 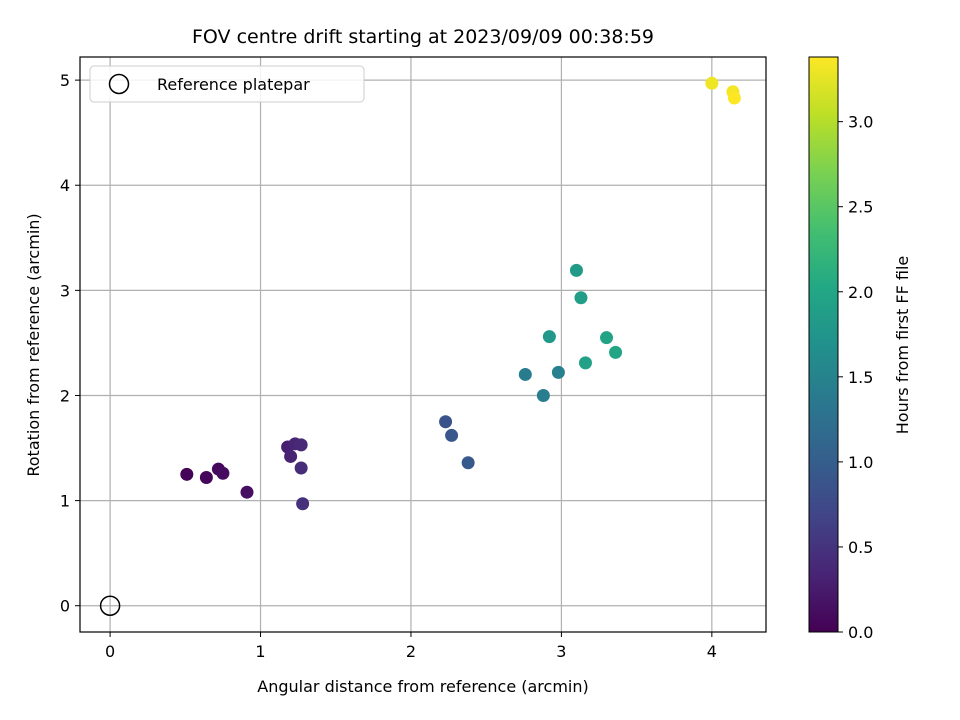 What do you see at coordinates (860, 632) in the screenshot?
I see `colorbar-tick-label: 0.0` at bounding box center [860, 632].